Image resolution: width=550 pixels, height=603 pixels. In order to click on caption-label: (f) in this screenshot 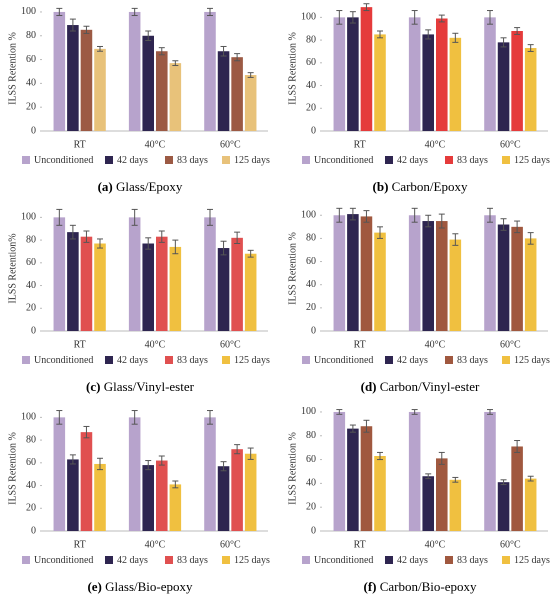, I will do `click(369, 586)`.